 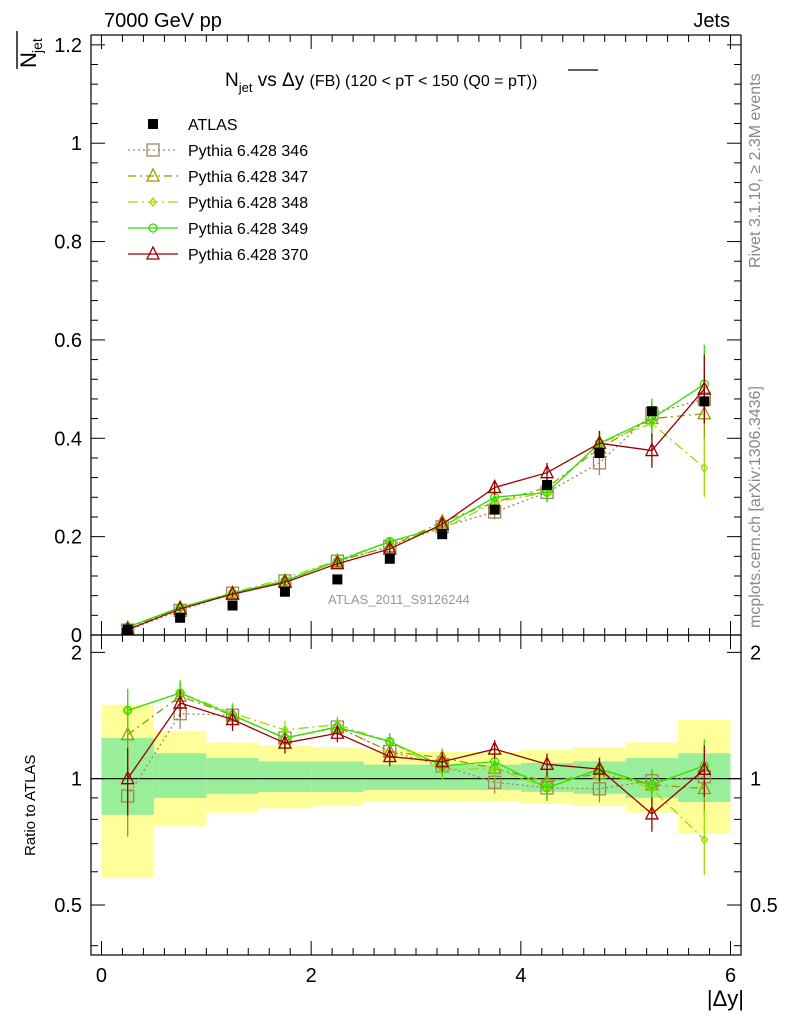 What do you see at coordinates (76, 653) in the screenshot?
I see `ratio-tick-label: 2` at bounding box center [76, 653].